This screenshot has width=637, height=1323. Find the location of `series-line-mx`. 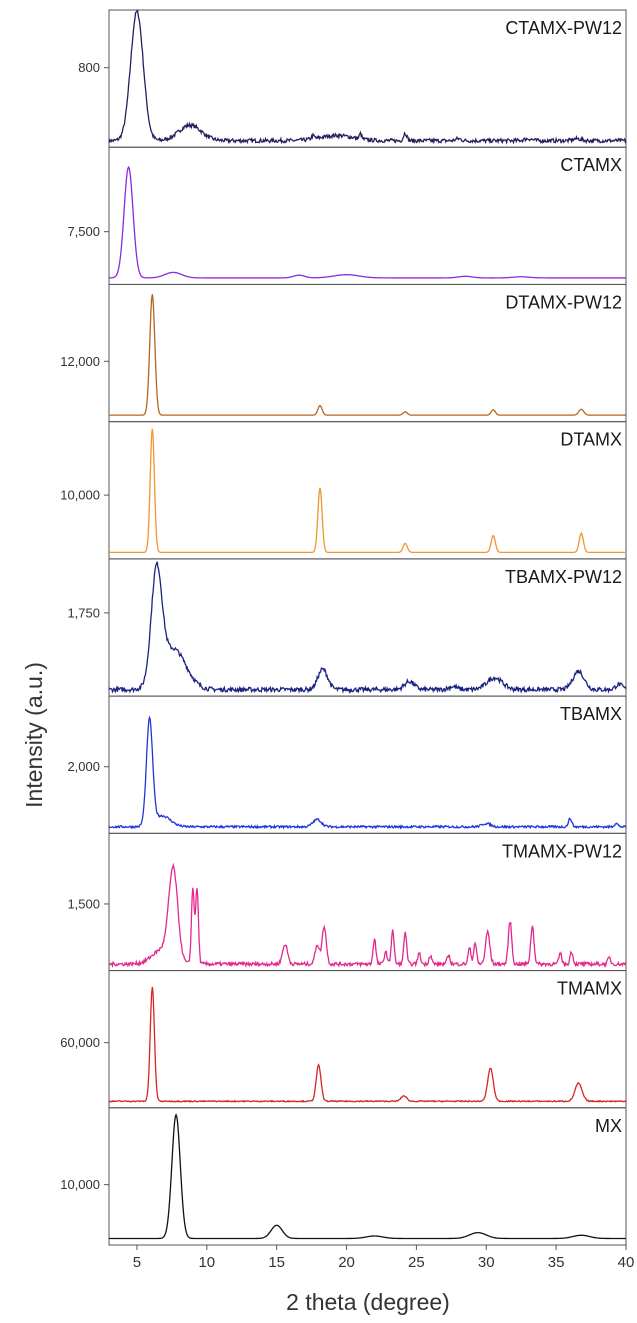

series-line-mx is located at coordinates (367, 1176).